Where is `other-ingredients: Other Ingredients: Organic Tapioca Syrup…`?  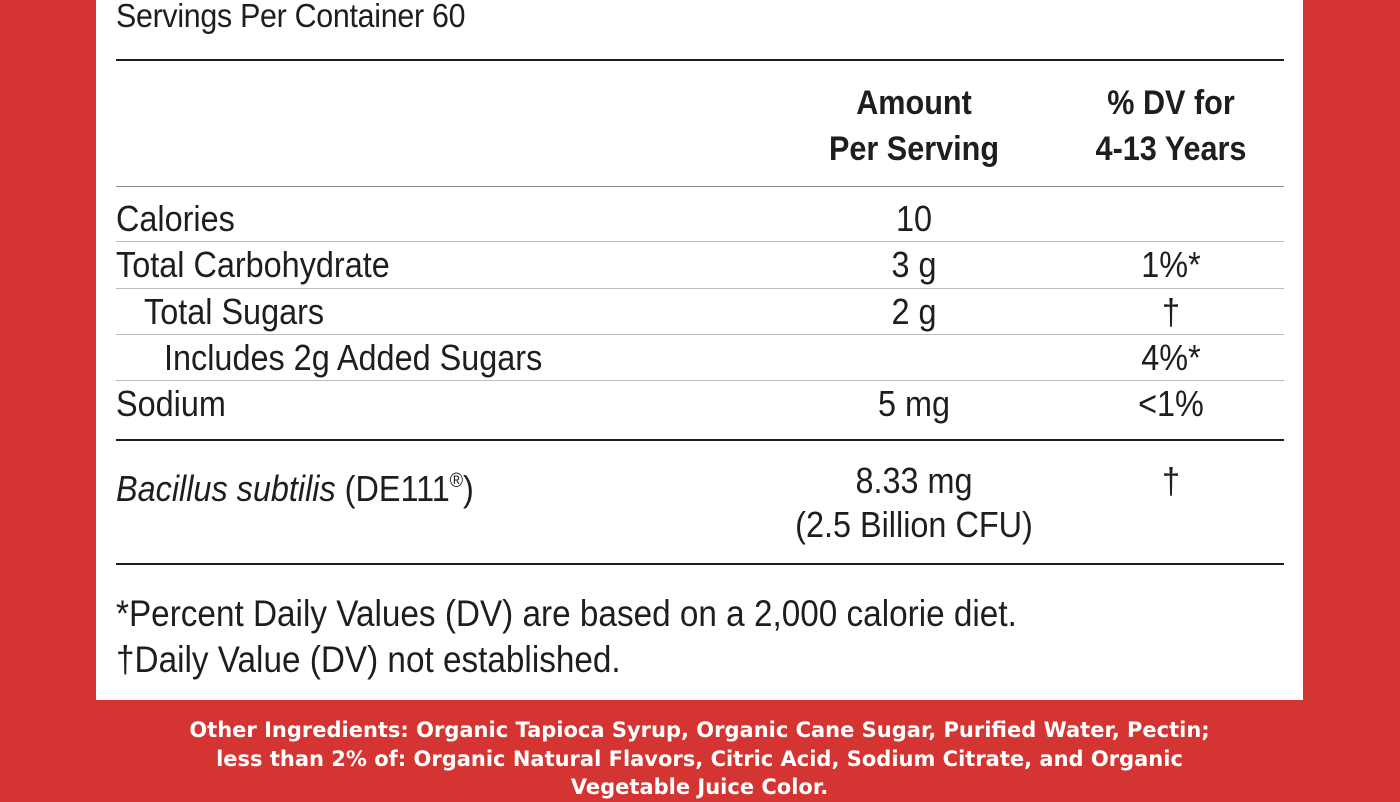
other-ingredients: Other Ingredients: Organic Tapioca Syrup… is located at coordinates (699, 759).